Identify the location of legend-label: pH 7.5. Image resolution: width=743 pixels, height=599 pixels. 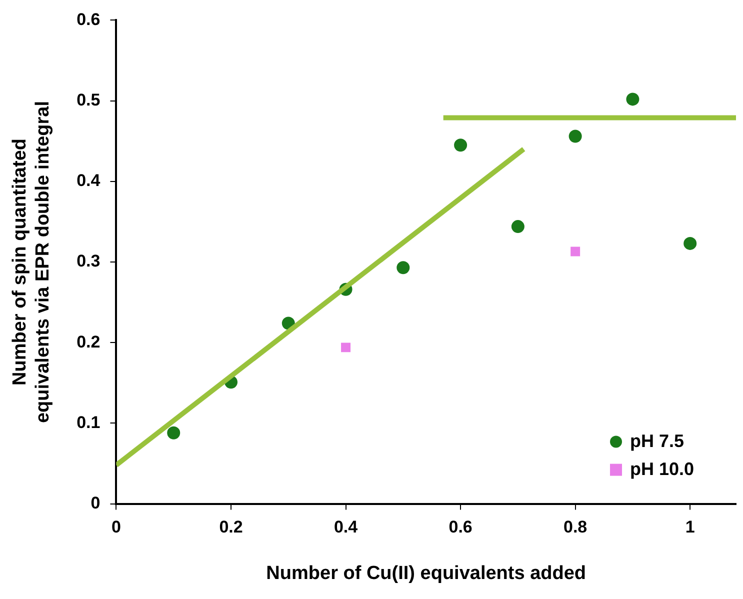
(657, 440).